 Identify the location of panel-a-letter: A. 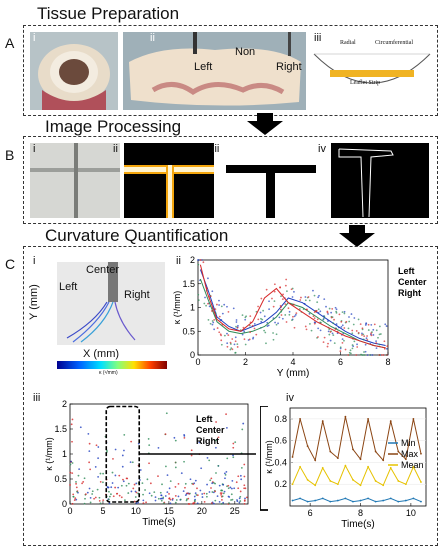
(10, 43).